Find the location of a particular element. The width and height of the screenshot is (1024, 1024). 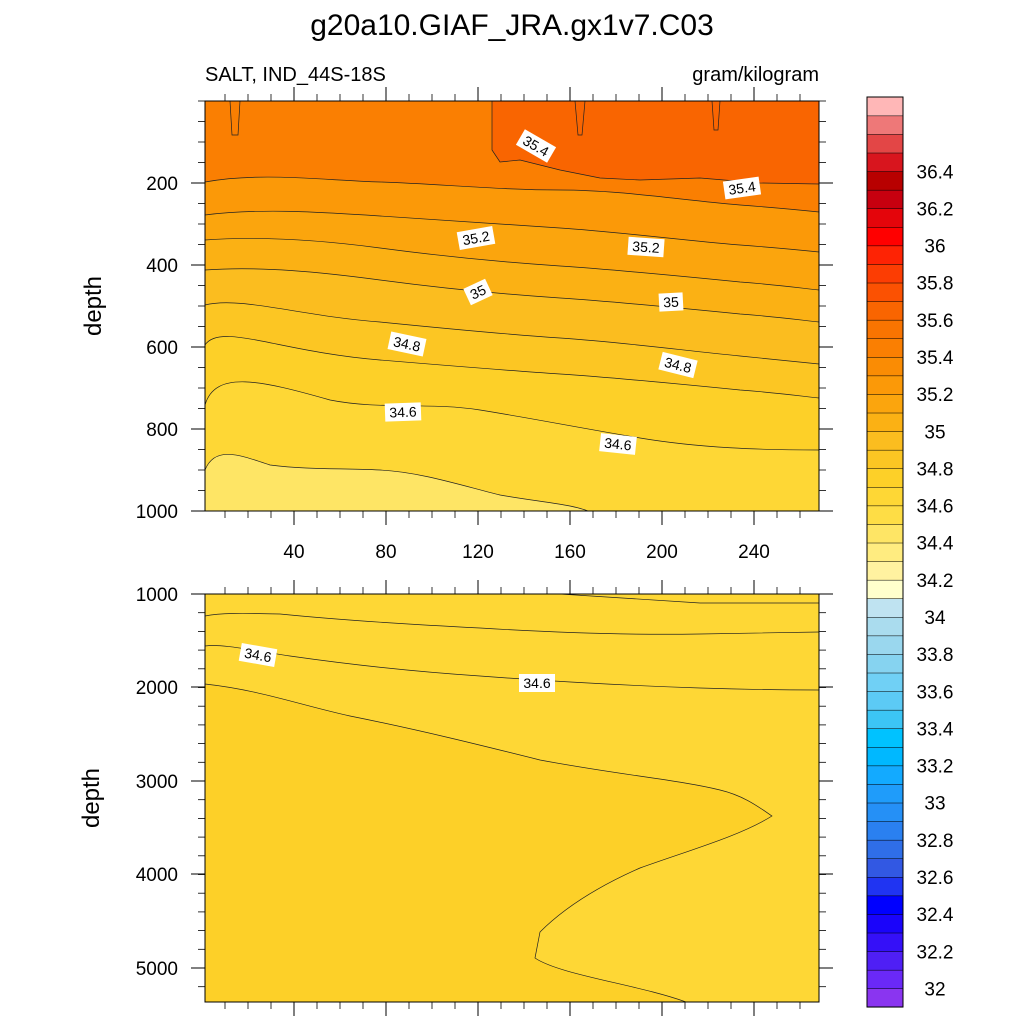

colorbar-tick-label: 33.8 is located at coordinates (935, 655).